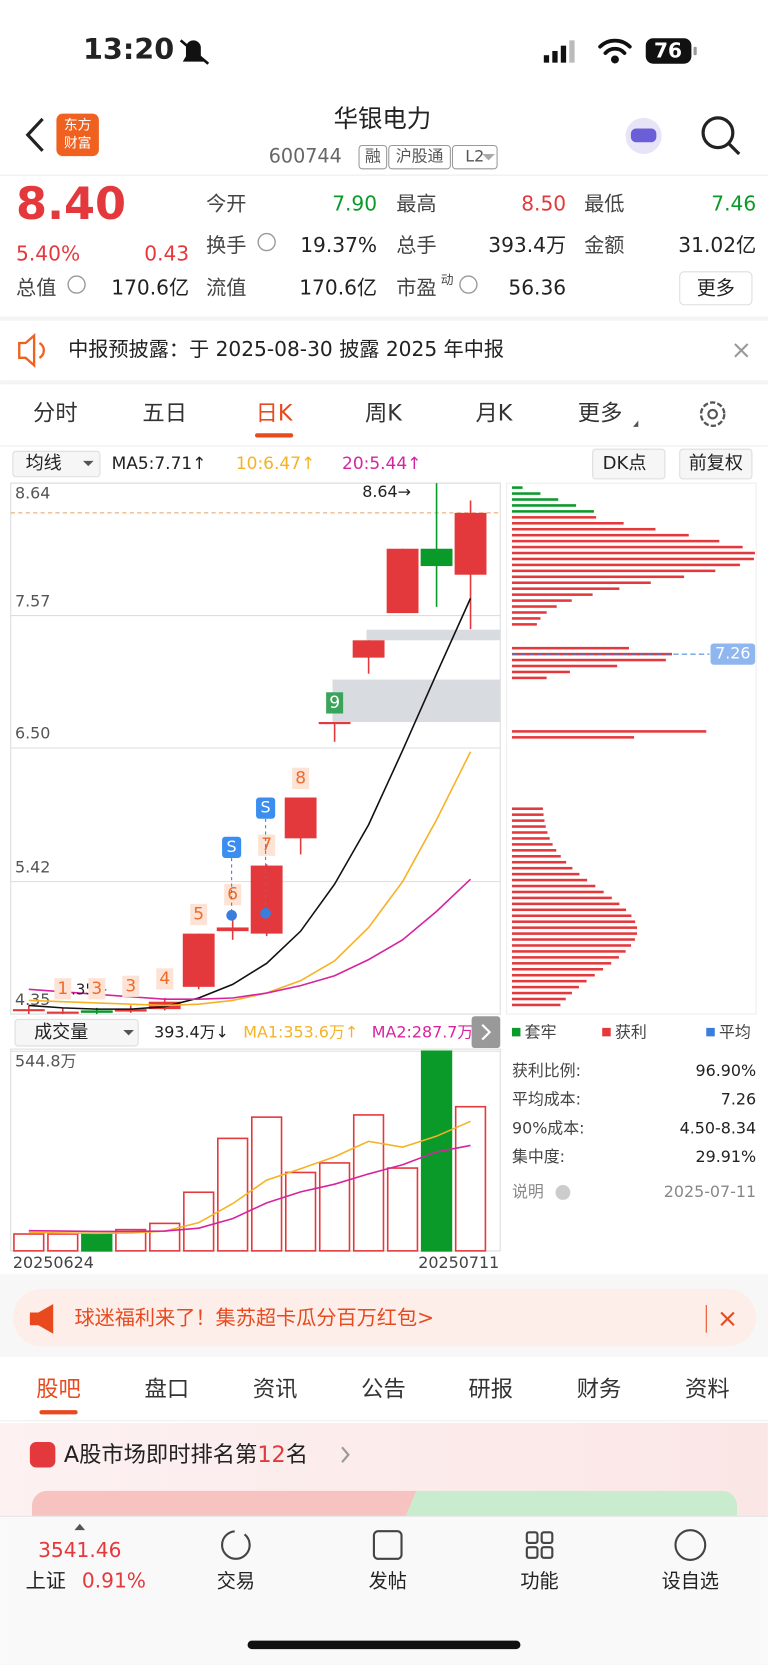 Image resolution: width=768 pixels, height=1665 pixels. I want to click on y-tick-label: 5.42, so click(32, 866).